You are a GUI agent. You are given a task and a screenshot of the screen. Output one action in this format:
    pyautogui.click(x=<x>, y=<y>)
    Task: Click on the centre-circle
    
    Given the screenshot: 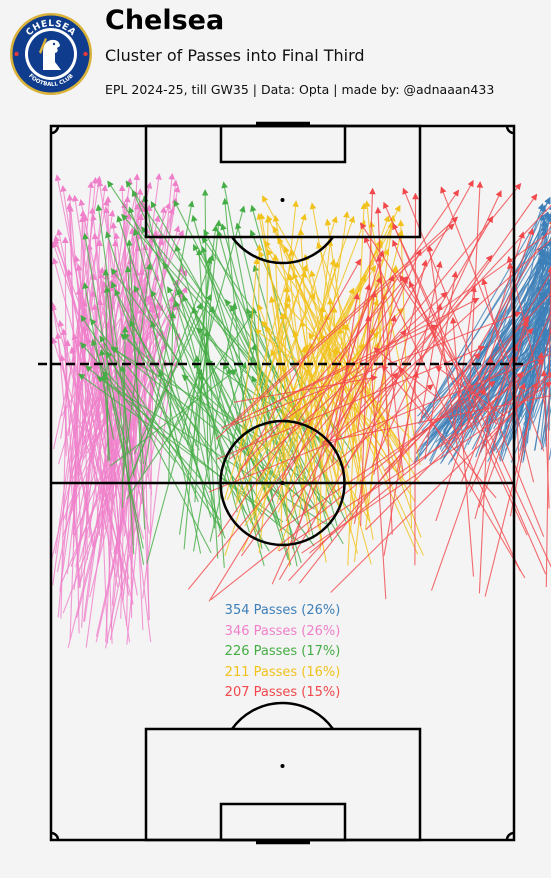 What is the action you would take?
    pyautogui.click(x=282, y=483)
    